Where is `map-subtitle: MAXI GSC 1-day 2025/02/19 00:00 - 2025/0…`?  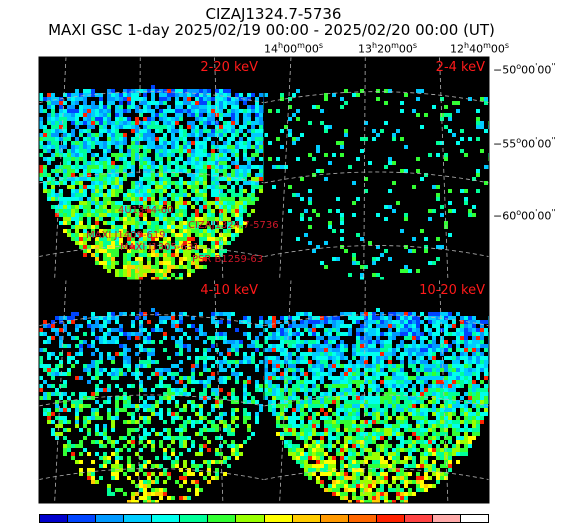 map-subtitle: MAXI GSC 1-day 2025/02/19 00:00 - 2025/0… is located at coordinates (271, 30).